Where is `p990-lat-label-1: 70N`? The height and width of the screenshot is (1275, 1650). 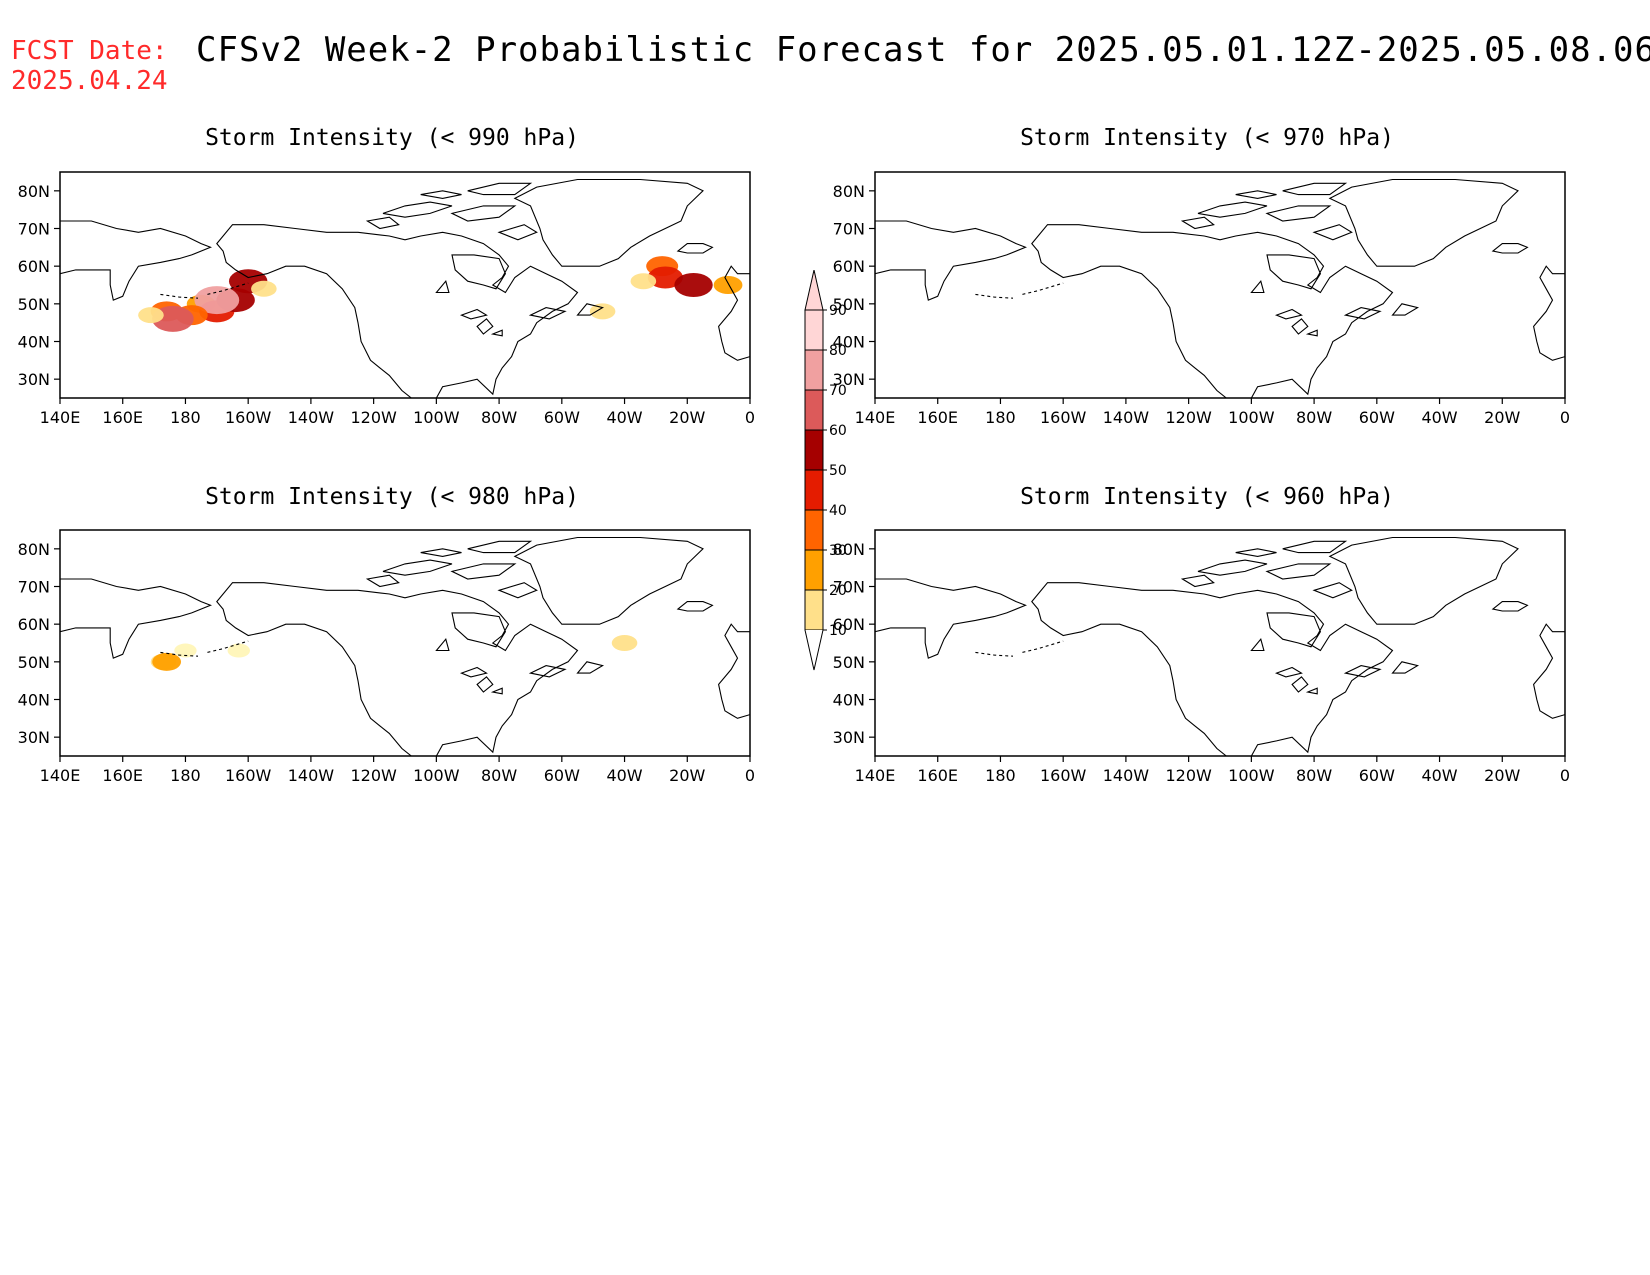 p990-lat-label-1: 70N is located at coordinates (34, 229).